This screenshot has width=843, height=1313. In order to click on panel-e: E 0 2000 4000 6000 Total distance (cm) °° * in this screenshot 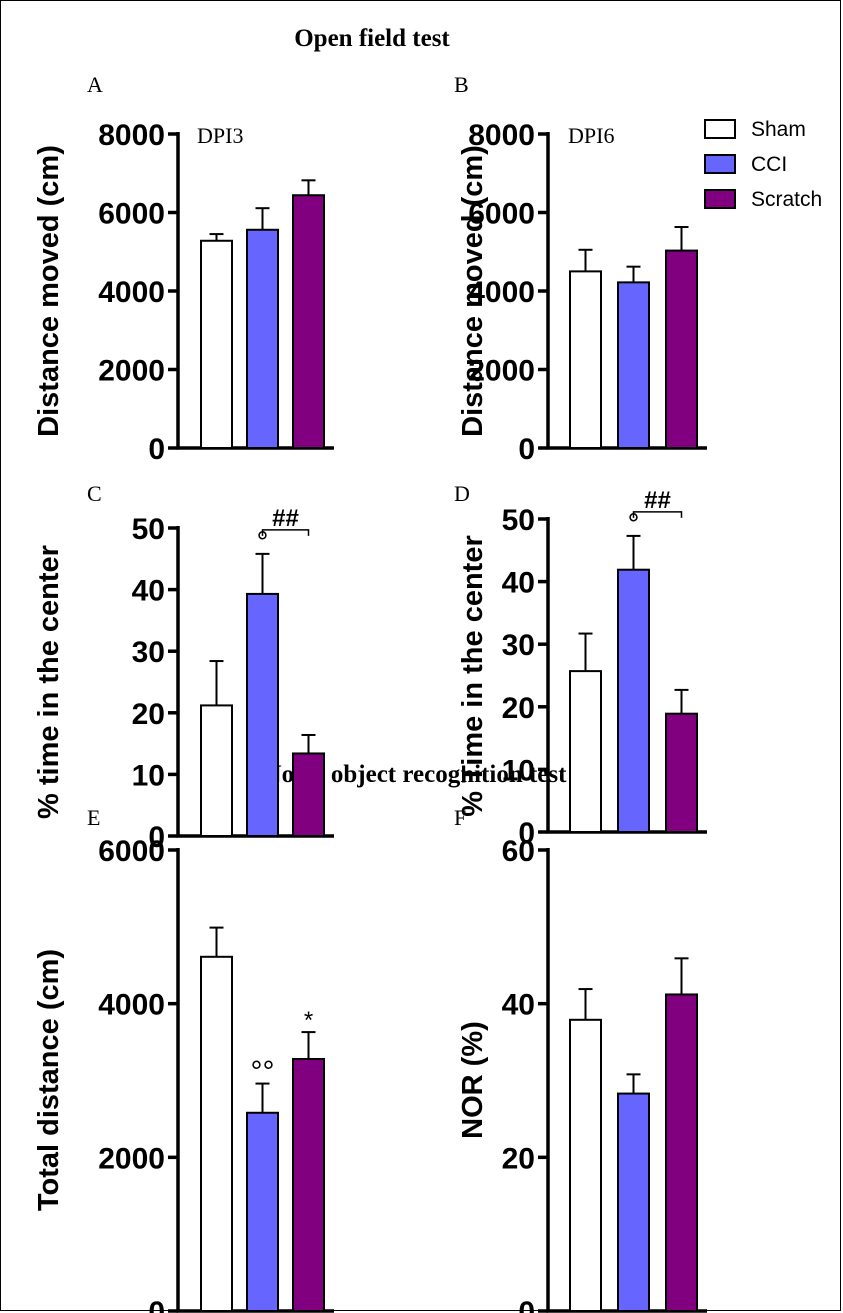, I will do `click(183, 1059)`.